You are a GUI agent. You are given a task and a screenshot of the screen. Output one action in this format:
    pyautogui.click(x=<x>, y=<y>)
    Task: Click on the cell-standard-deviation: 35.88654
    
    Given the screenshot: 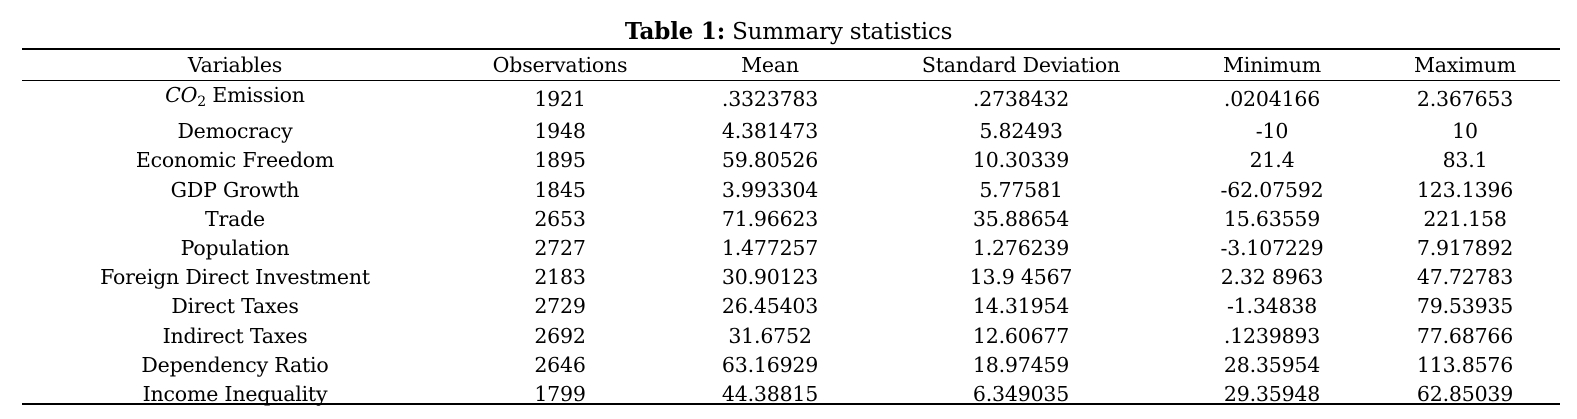 What is the action you would take?
    pyautogui.click(x=1021, y=218)
    